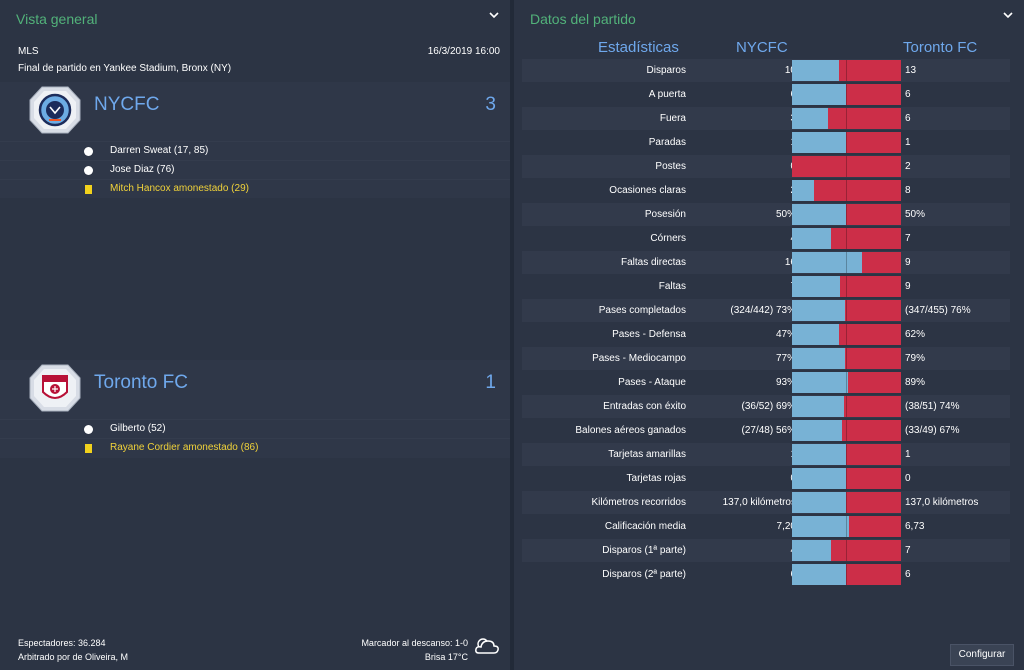 This screenshot has width=1024, height=670. What do you see at coordinates (638, 47) in the screenshot?
I see `stats-header: Estadísticas` at bounding box center [638, 47].